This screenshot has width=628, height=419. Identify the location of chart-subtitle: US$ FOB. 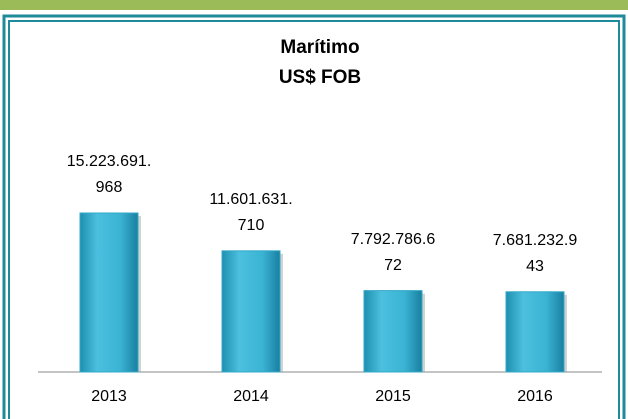
(320, 77).